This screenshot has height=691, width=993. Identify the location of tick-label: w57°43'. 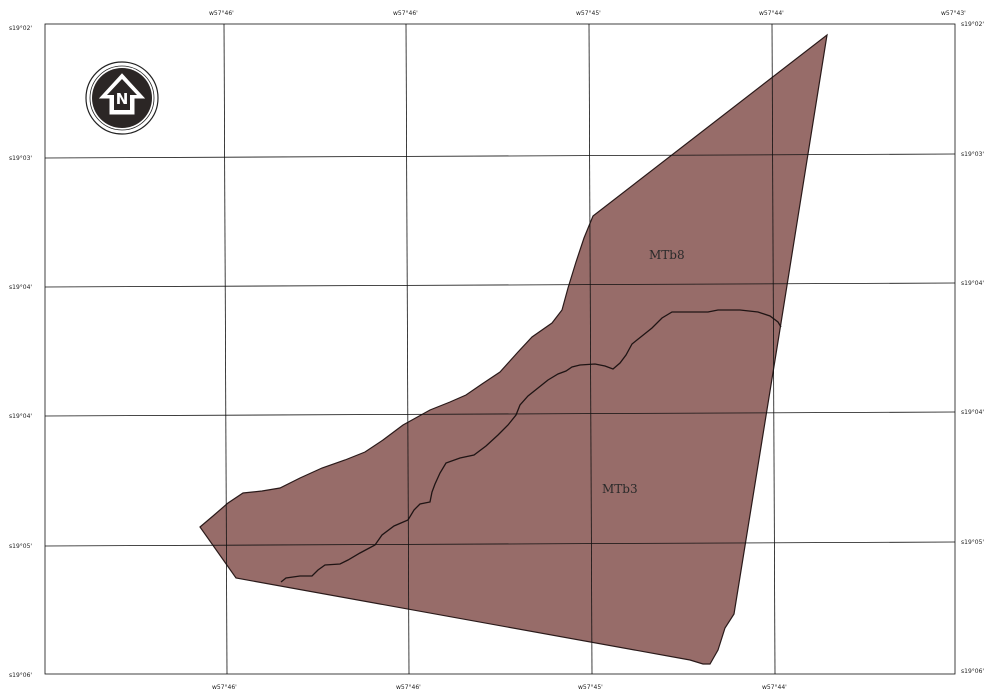
(953, 13).